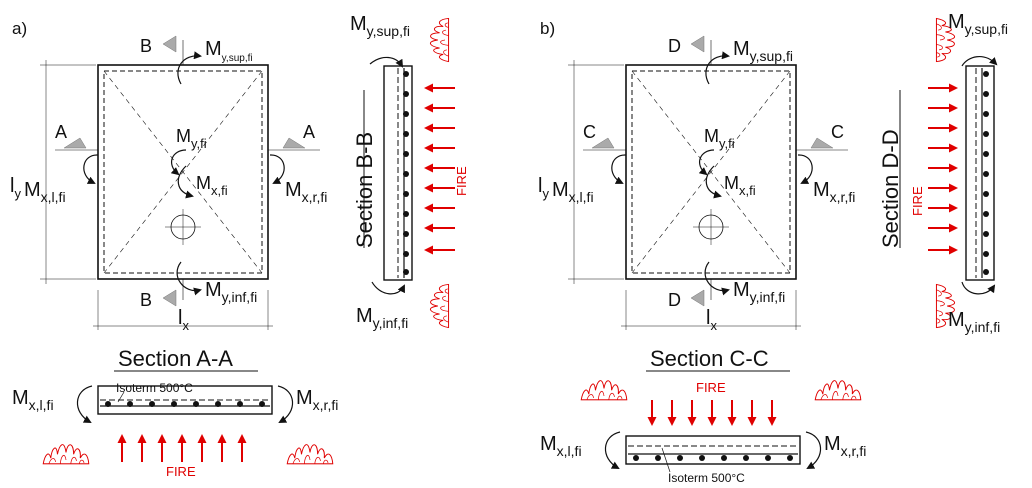  What do you see at coordinates (763, 51) in the screenshot?
I see `moment-sup-b: My,sup,fi` at bounding box center [763, 51].